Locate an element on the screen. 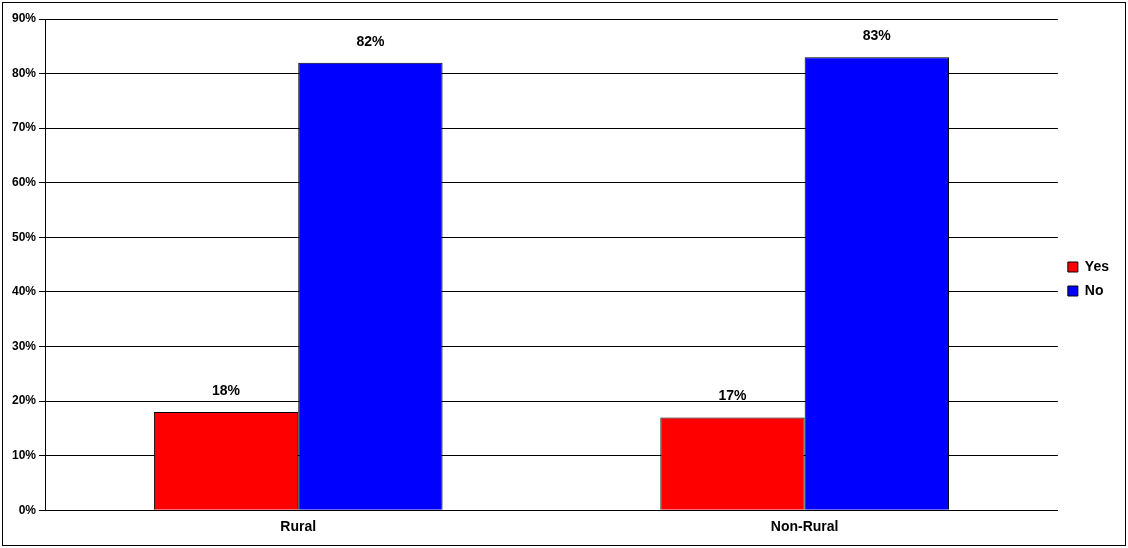 The width and height of the screenshot is (1128, 548). y-tick-label: 40% is located at coordinates (24, 291).